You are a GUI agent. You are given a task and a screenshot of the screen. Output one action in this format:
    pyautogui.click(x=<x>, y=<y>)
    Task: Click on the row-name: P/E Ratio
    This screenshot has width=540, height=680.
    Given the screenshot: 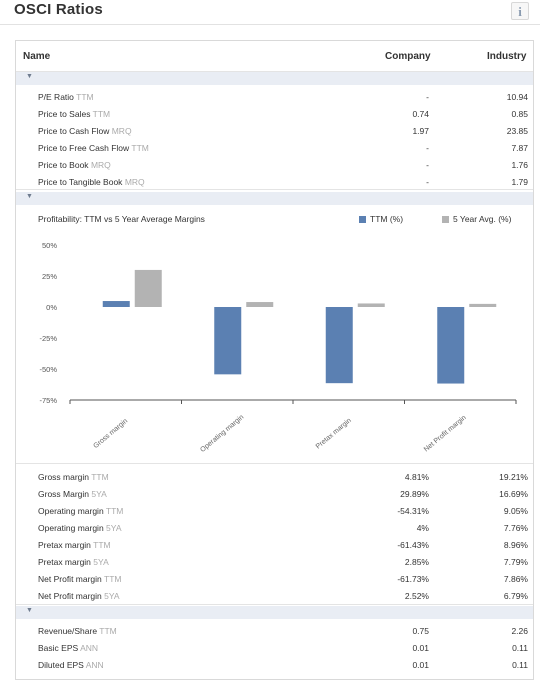 What is the action you would take?
    pyautogui.click(x=56, y=97)
    